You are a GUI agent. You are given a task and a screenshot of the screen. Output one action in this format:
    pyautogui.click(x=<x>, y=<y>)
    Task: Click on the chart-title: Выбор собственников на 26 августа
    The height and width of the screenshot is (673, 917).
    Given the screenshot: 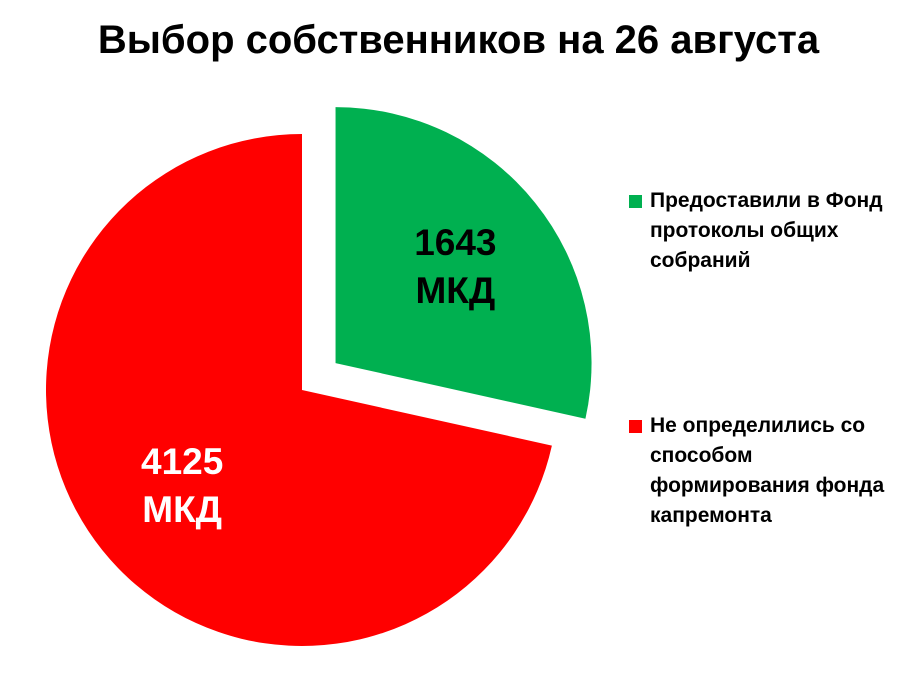 What is the action you would take?
    pyautogui.click(x=458, y=40)
    